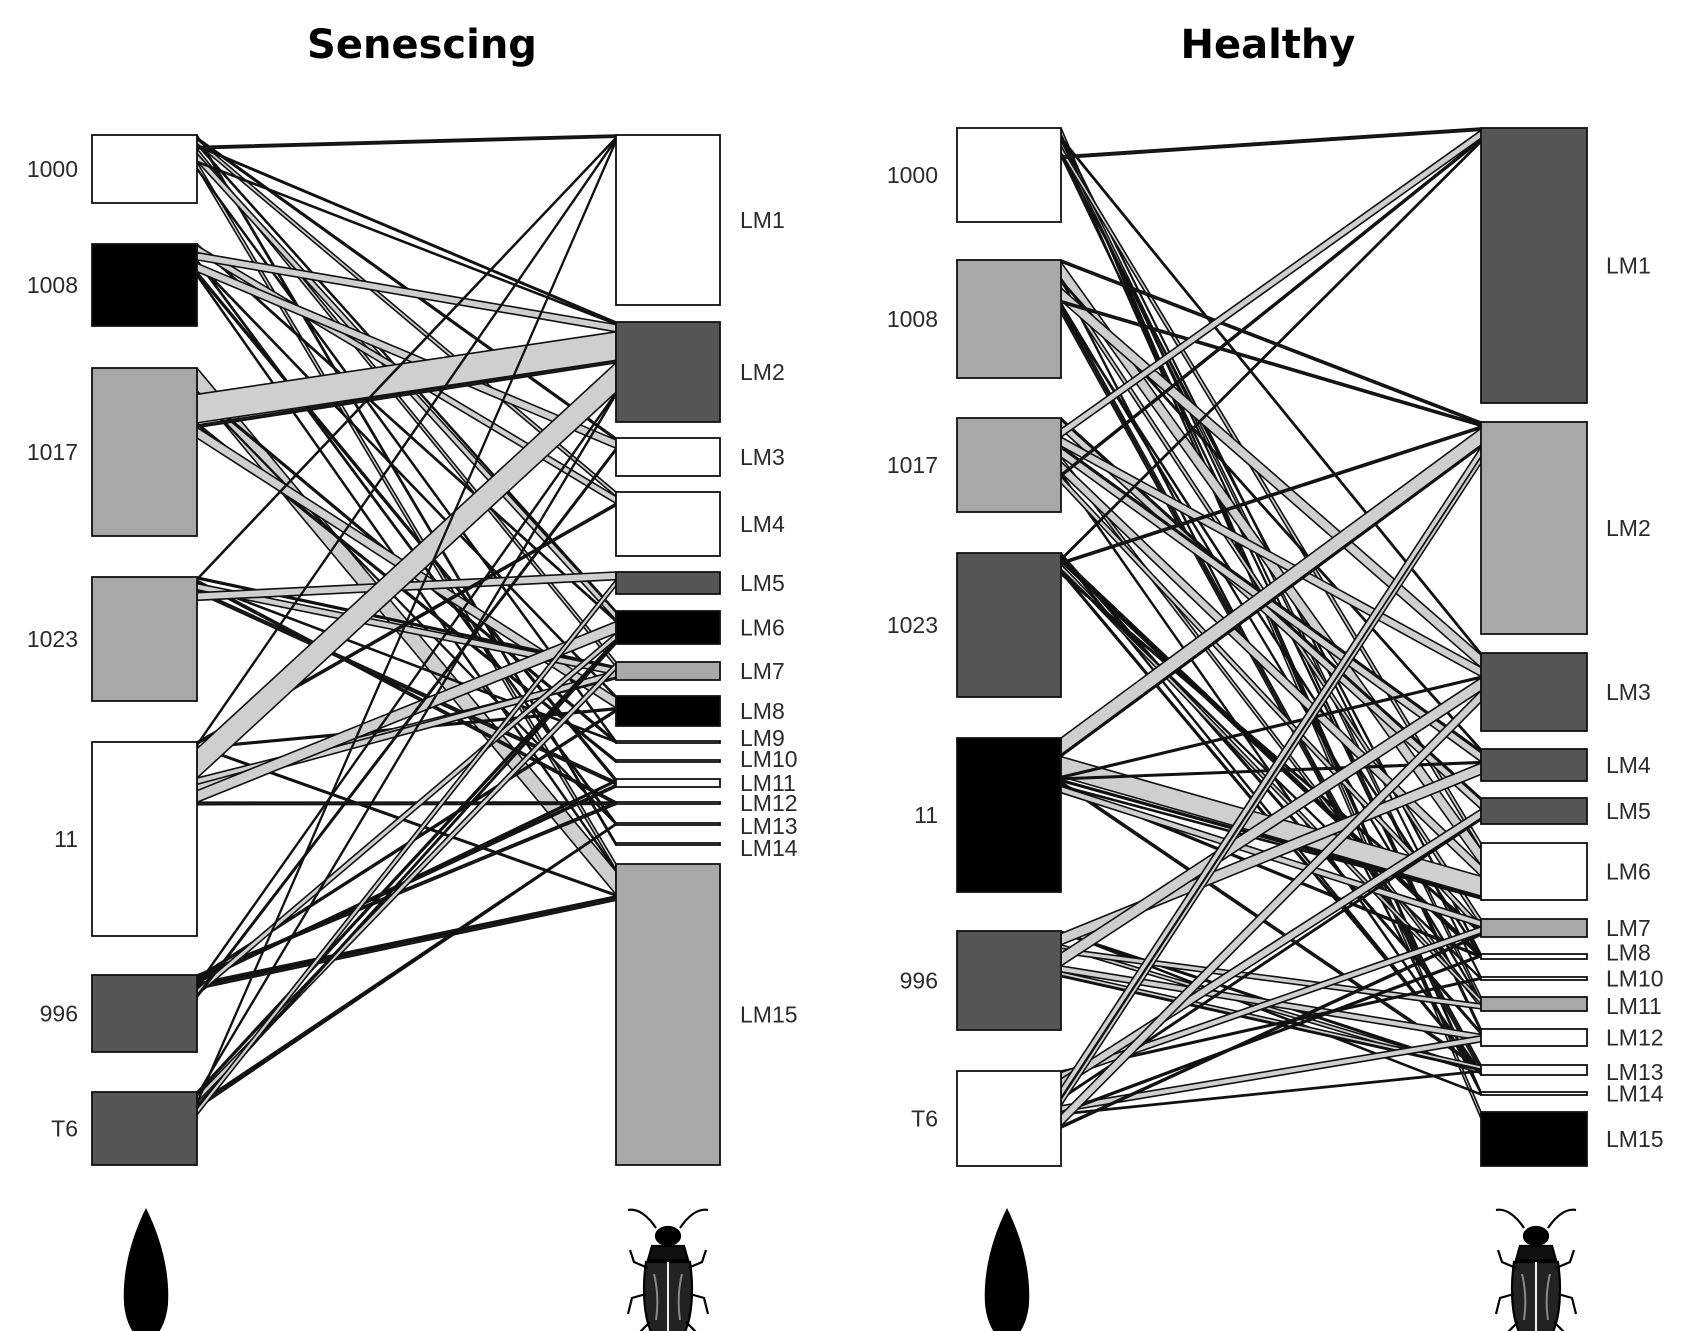  I want to click on insect-label: LM9, so click(762, 738).